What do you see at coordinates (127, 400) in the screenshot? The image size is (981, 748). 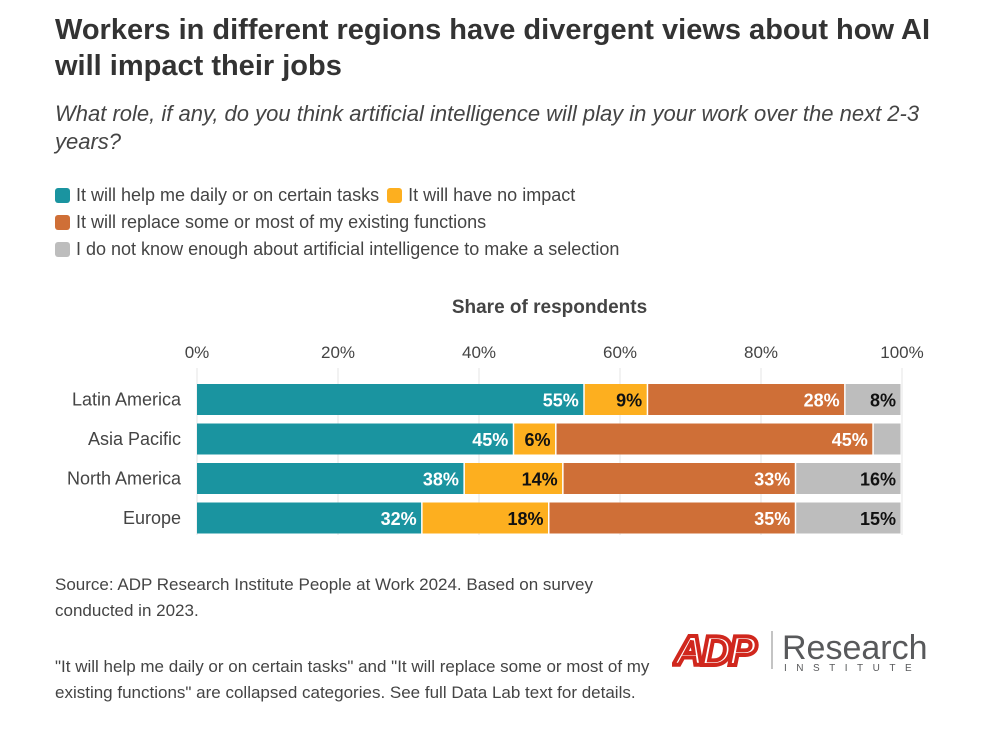 I see `category-label: Latin America` at bounding box center [127, 400].